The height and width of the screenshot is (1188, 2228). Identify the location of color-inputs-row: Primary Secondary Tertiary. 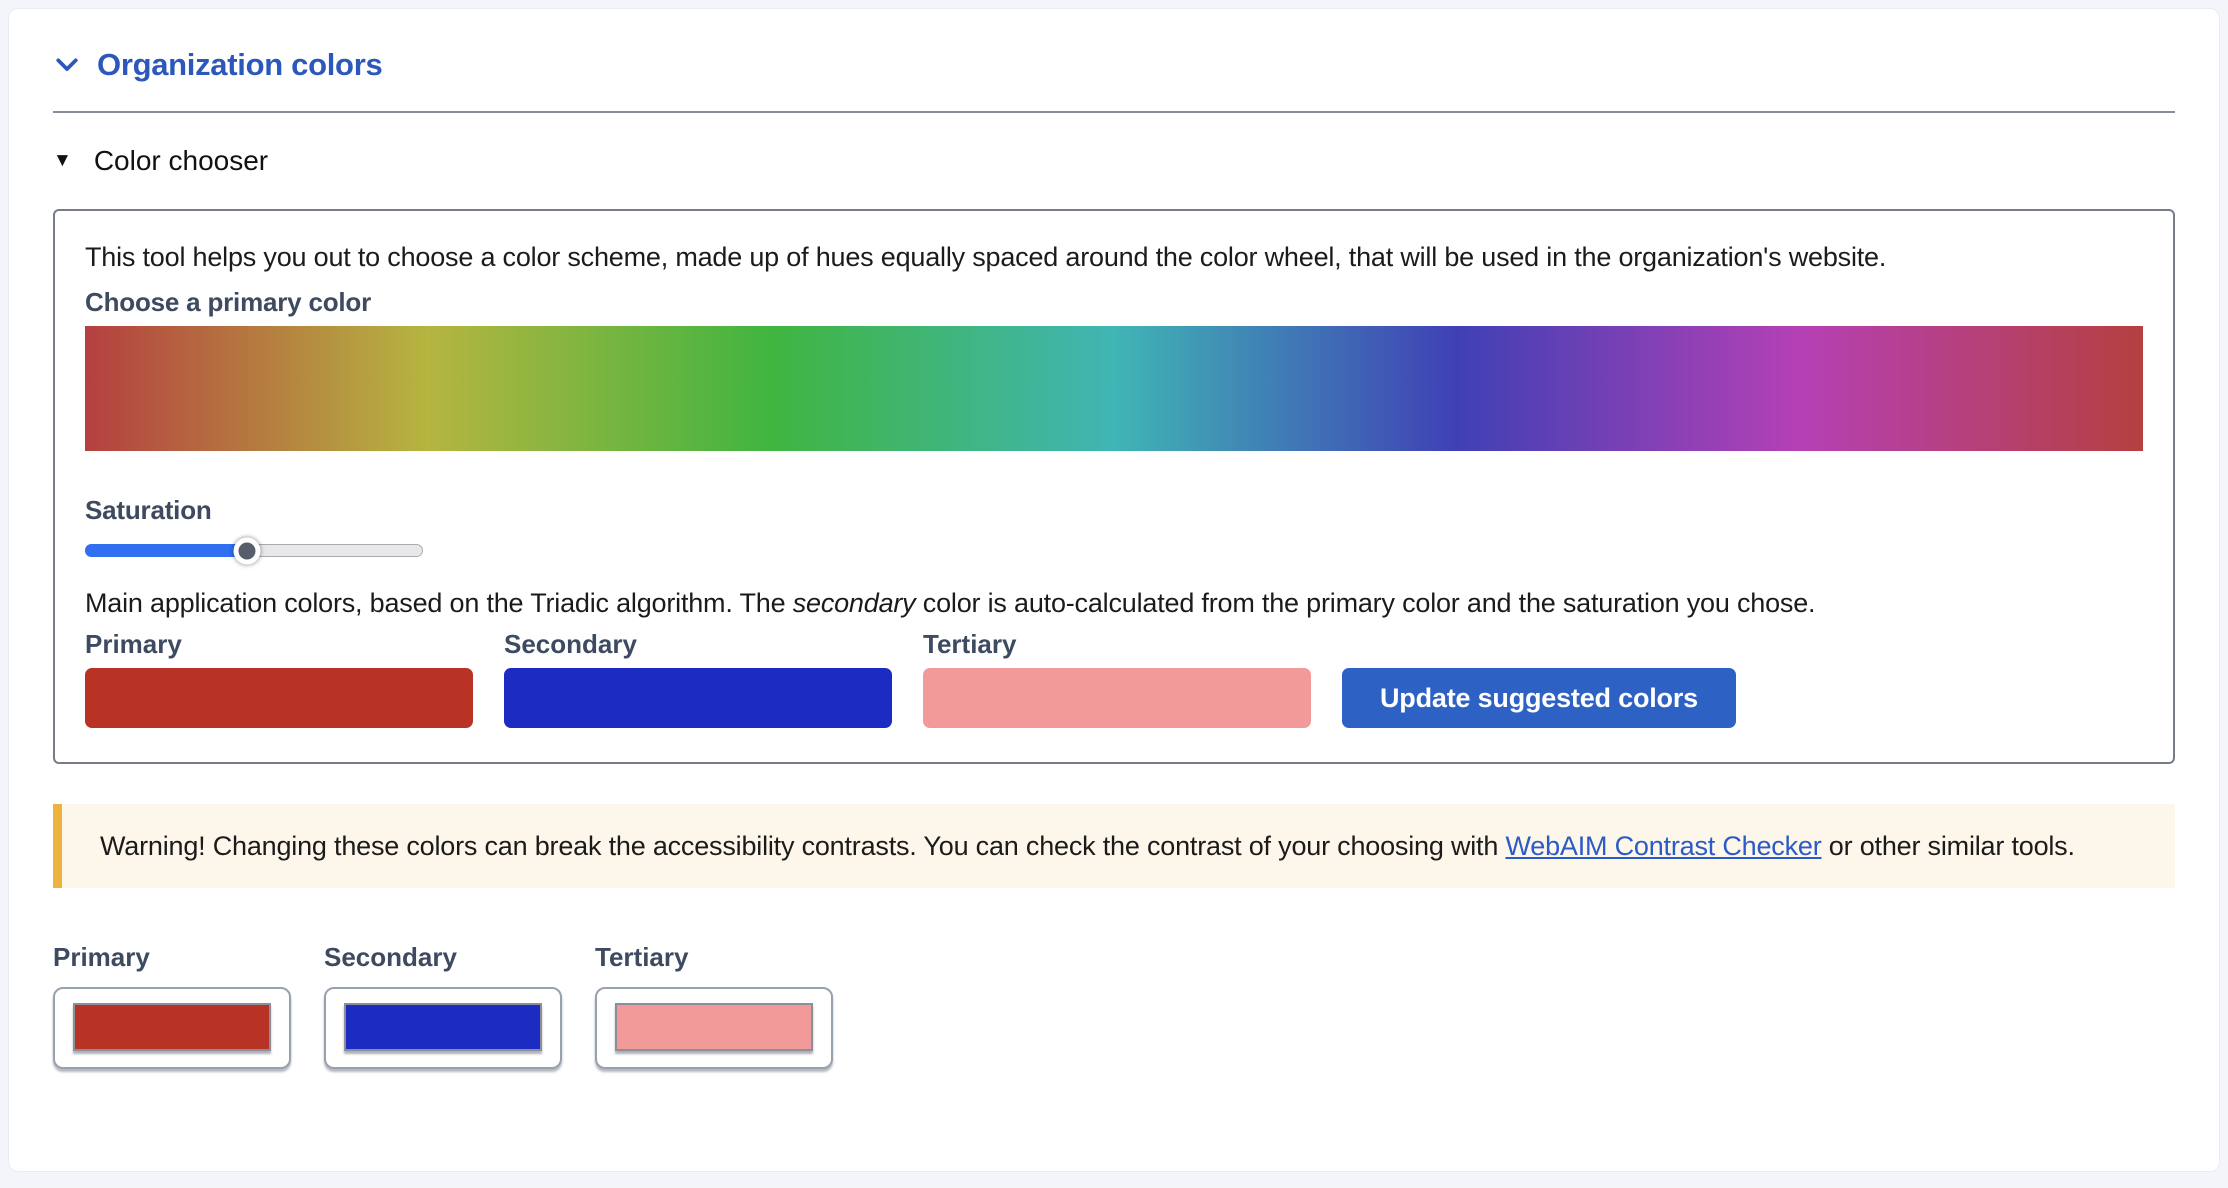
(1114, 1005).